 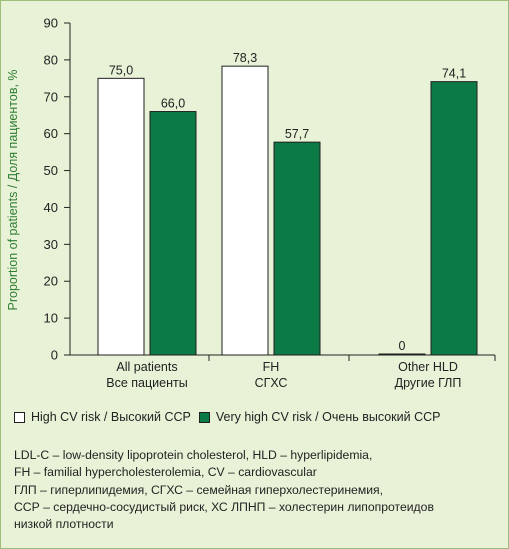 I want to click on y-tick-label: 60, so click(x=51, y=133).